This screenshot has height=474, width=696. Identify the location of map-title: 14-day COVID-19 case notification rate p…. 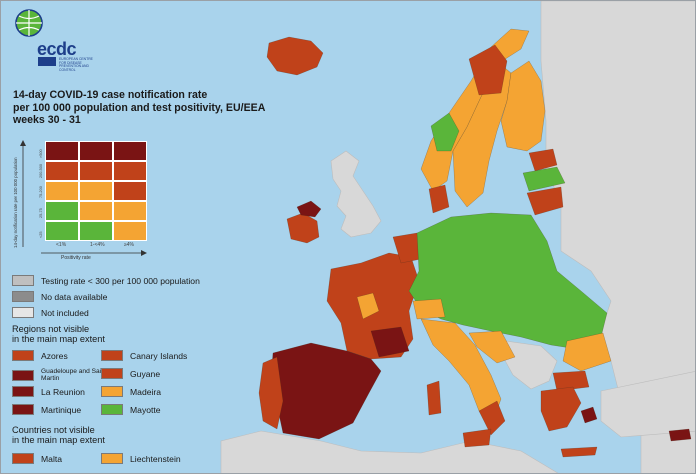
(148, 108).